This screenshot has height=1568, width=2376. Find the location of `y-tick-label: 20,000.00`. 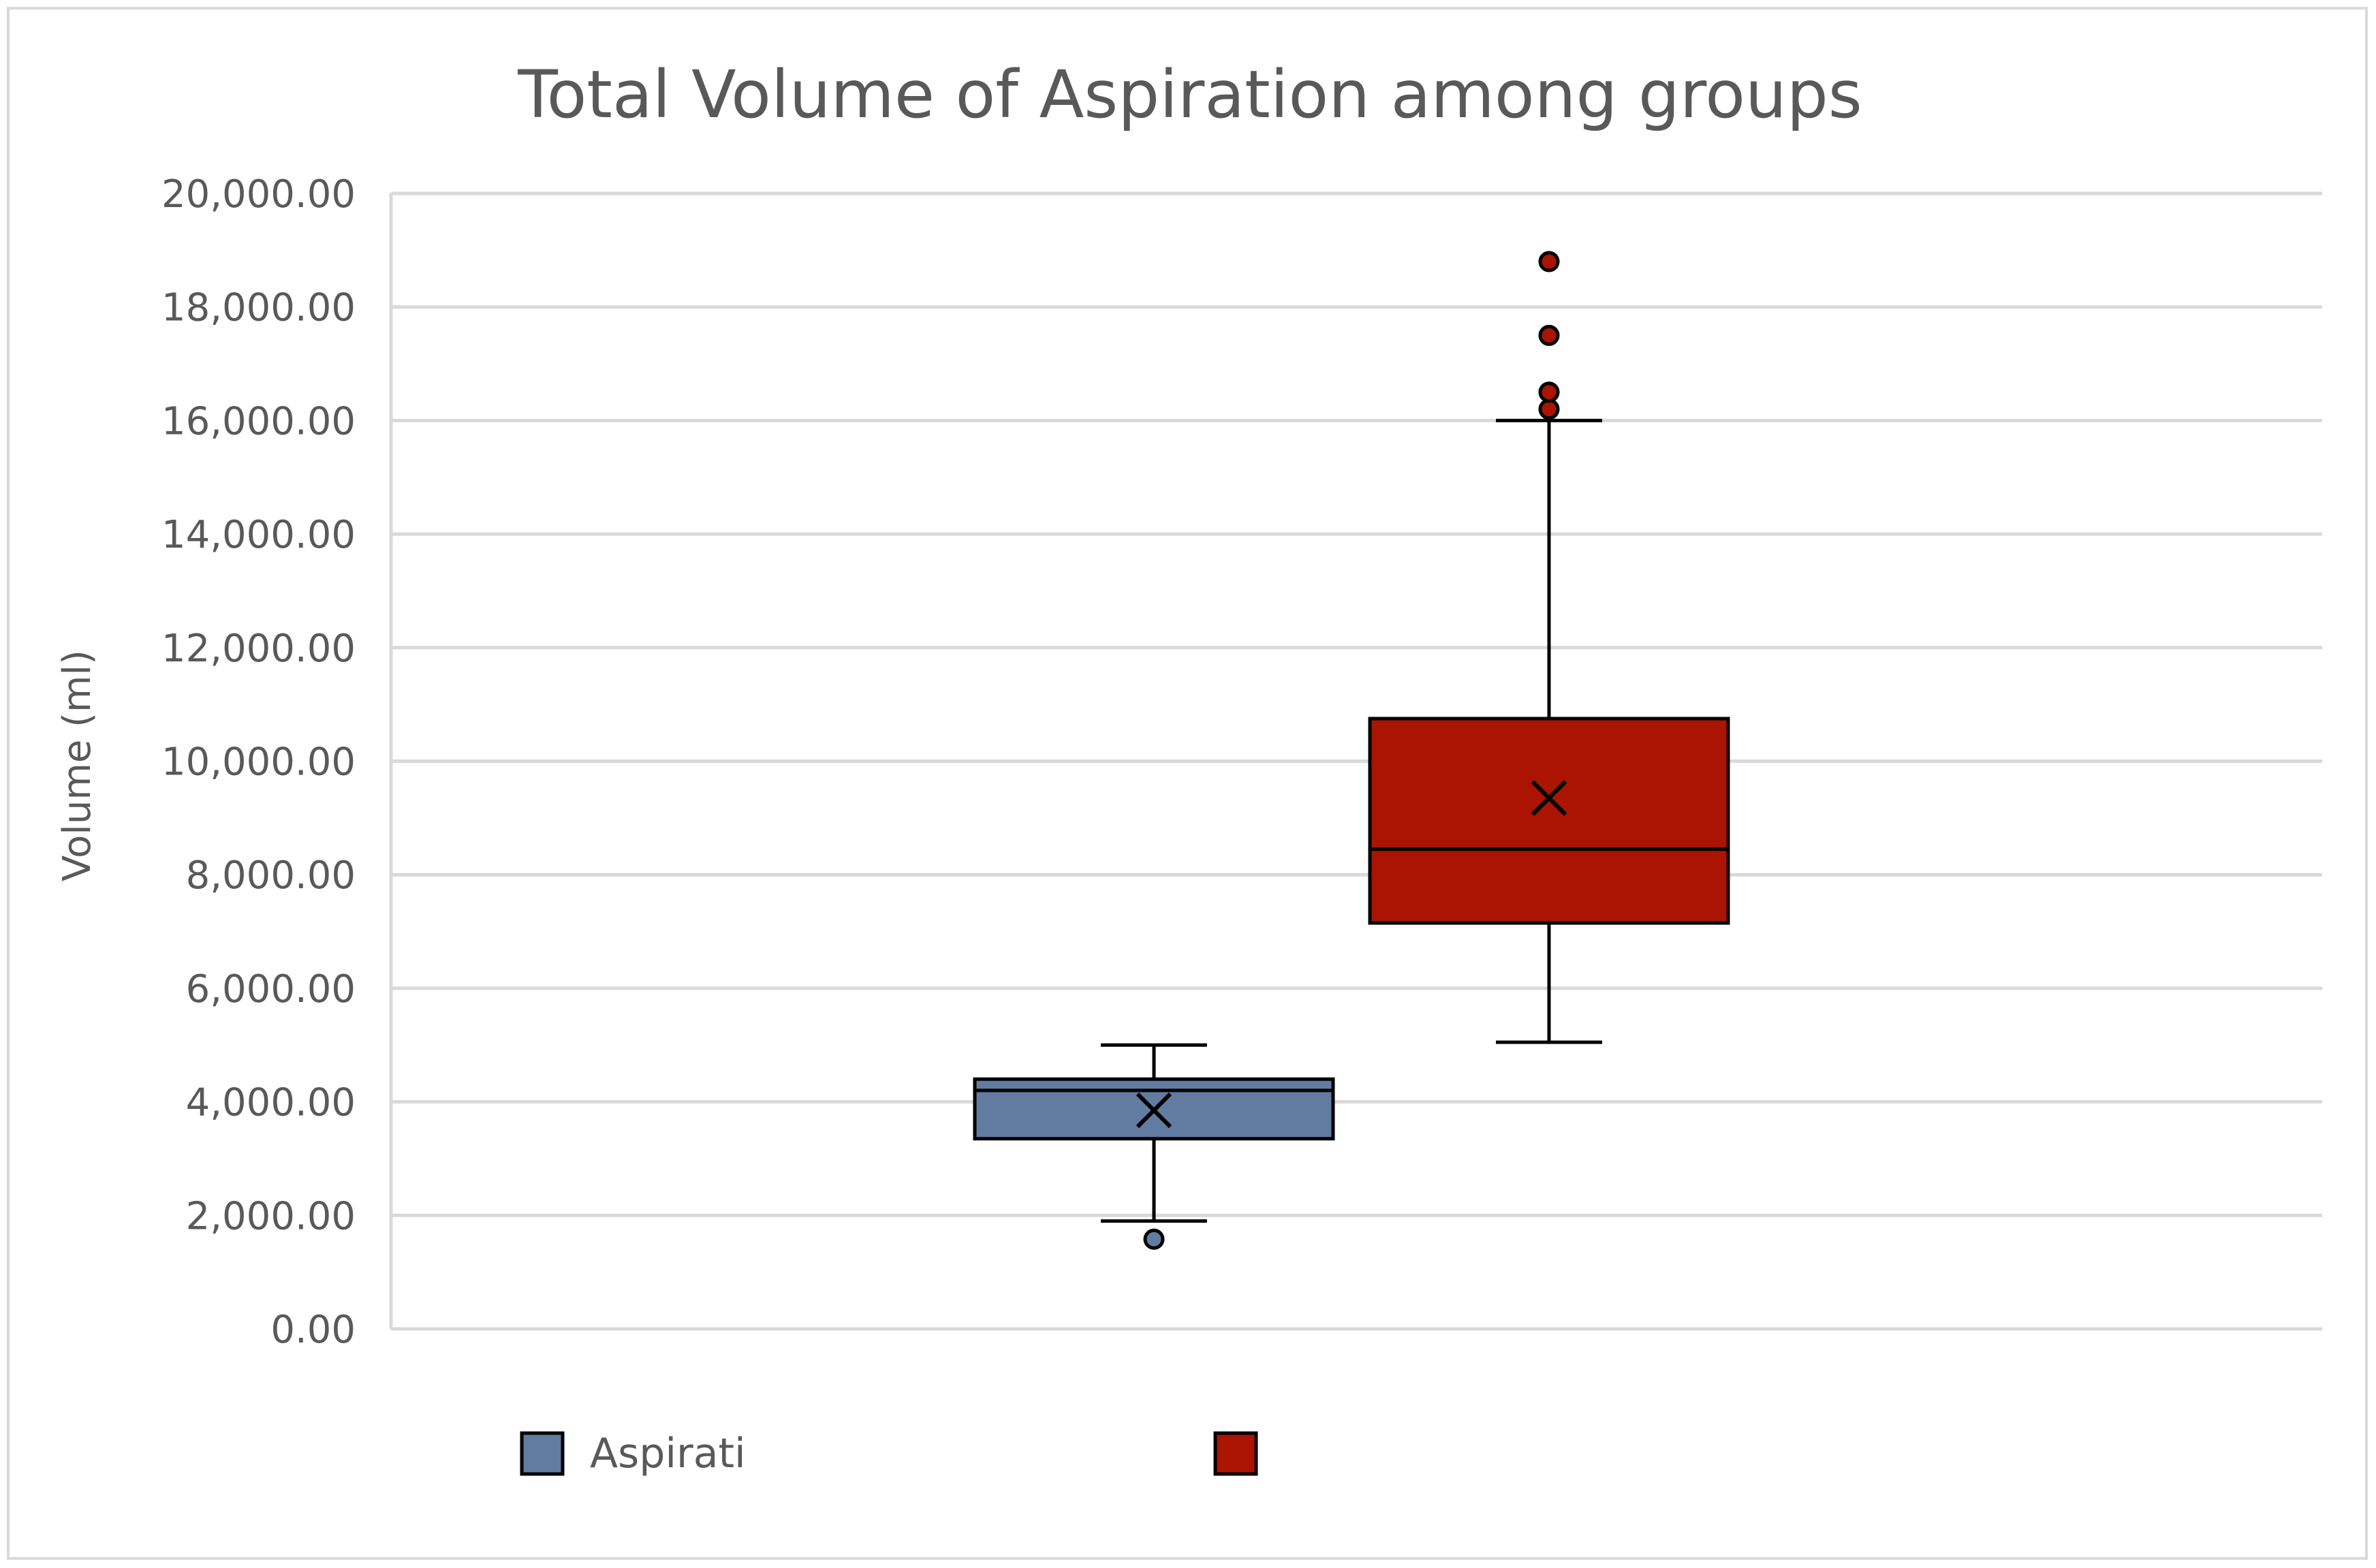

y-tick-label: 20,000.00 is located at coordinates (258, 194).